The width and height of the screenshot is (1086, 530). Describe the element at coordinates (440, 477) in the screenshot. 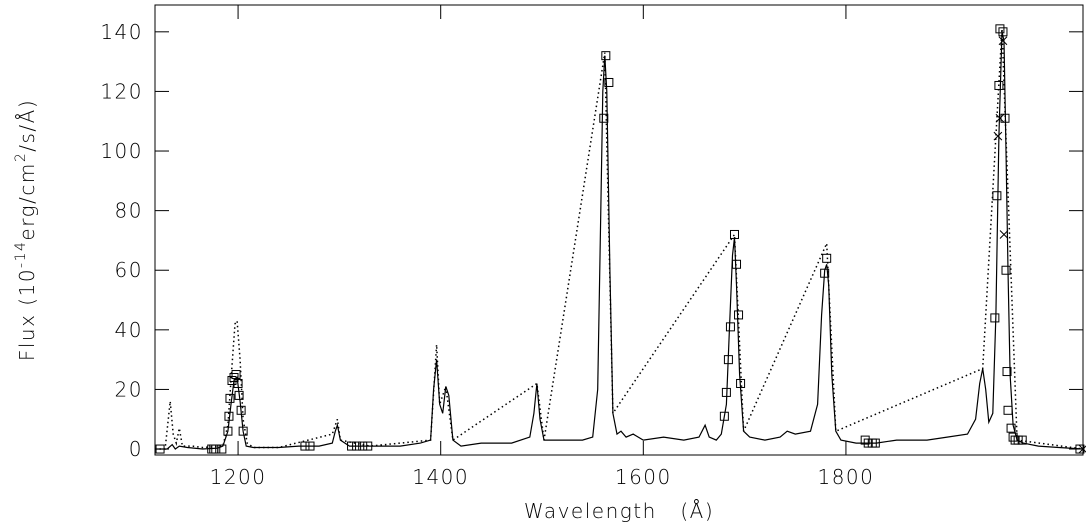

I see `x-tick-label: 1400` at that location.